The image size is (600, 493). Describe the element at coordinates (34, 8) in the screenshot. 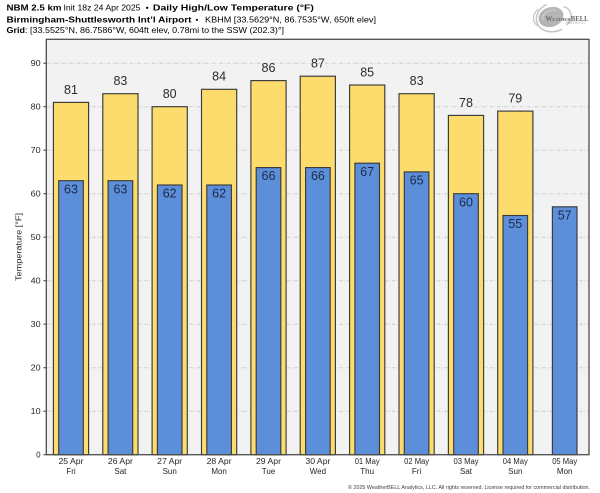

I see `svg-text: NBM 2.5 km` at that location.